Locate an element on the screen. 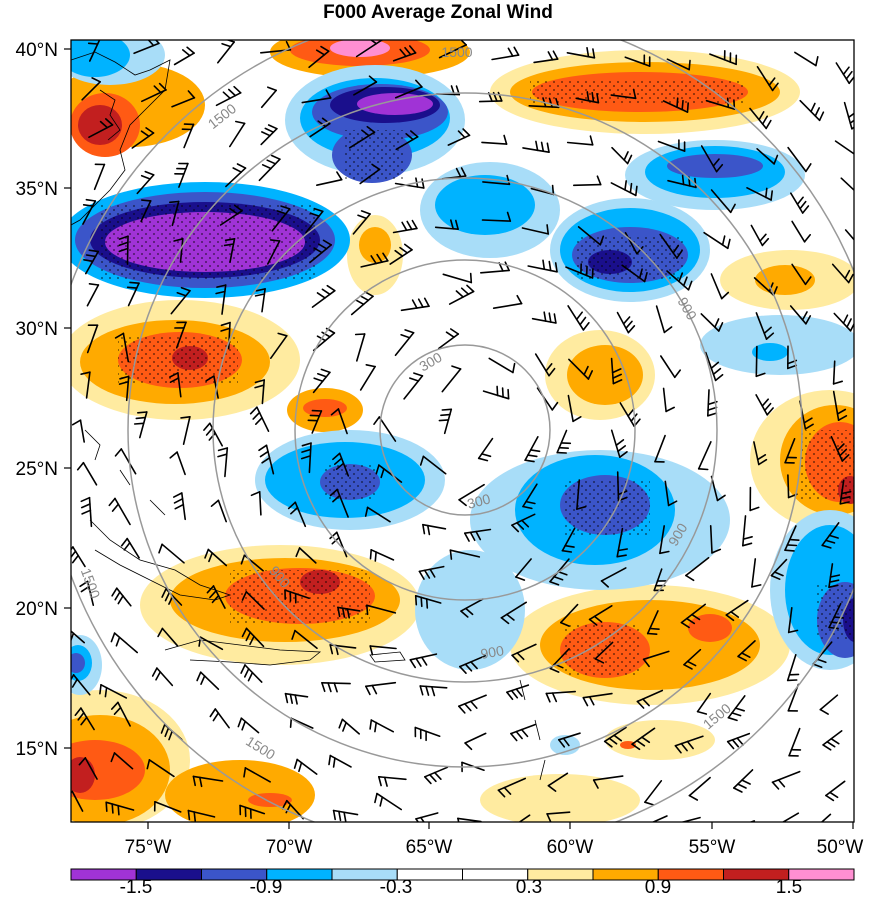 This screenshot has height=905, width=877. colorbar is located at coordinates (462, 874).